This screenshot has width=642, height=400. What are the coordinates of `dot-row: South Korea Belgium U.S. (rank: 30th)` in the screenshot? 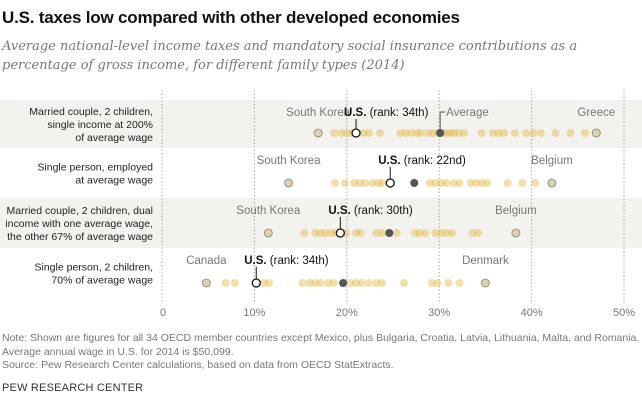 It's located at (386, 221).